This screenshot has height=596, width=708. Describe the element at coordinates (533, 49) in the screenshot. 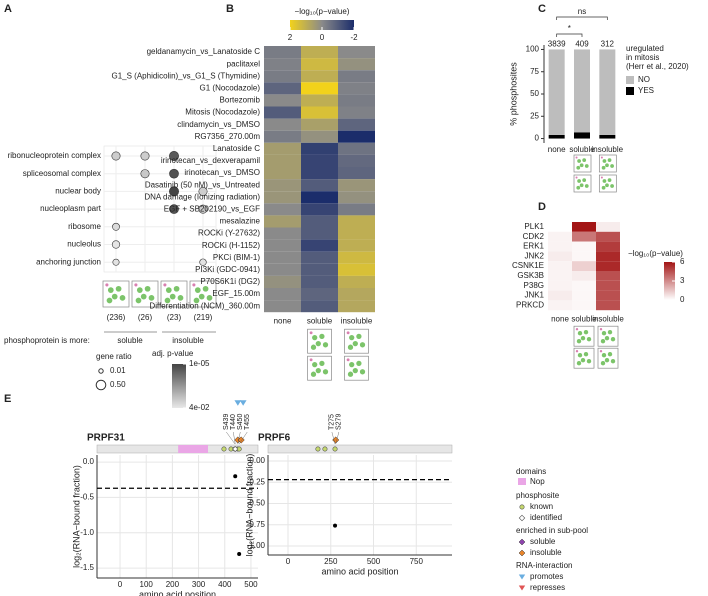

I see `y-tick-label: 100` at that location.